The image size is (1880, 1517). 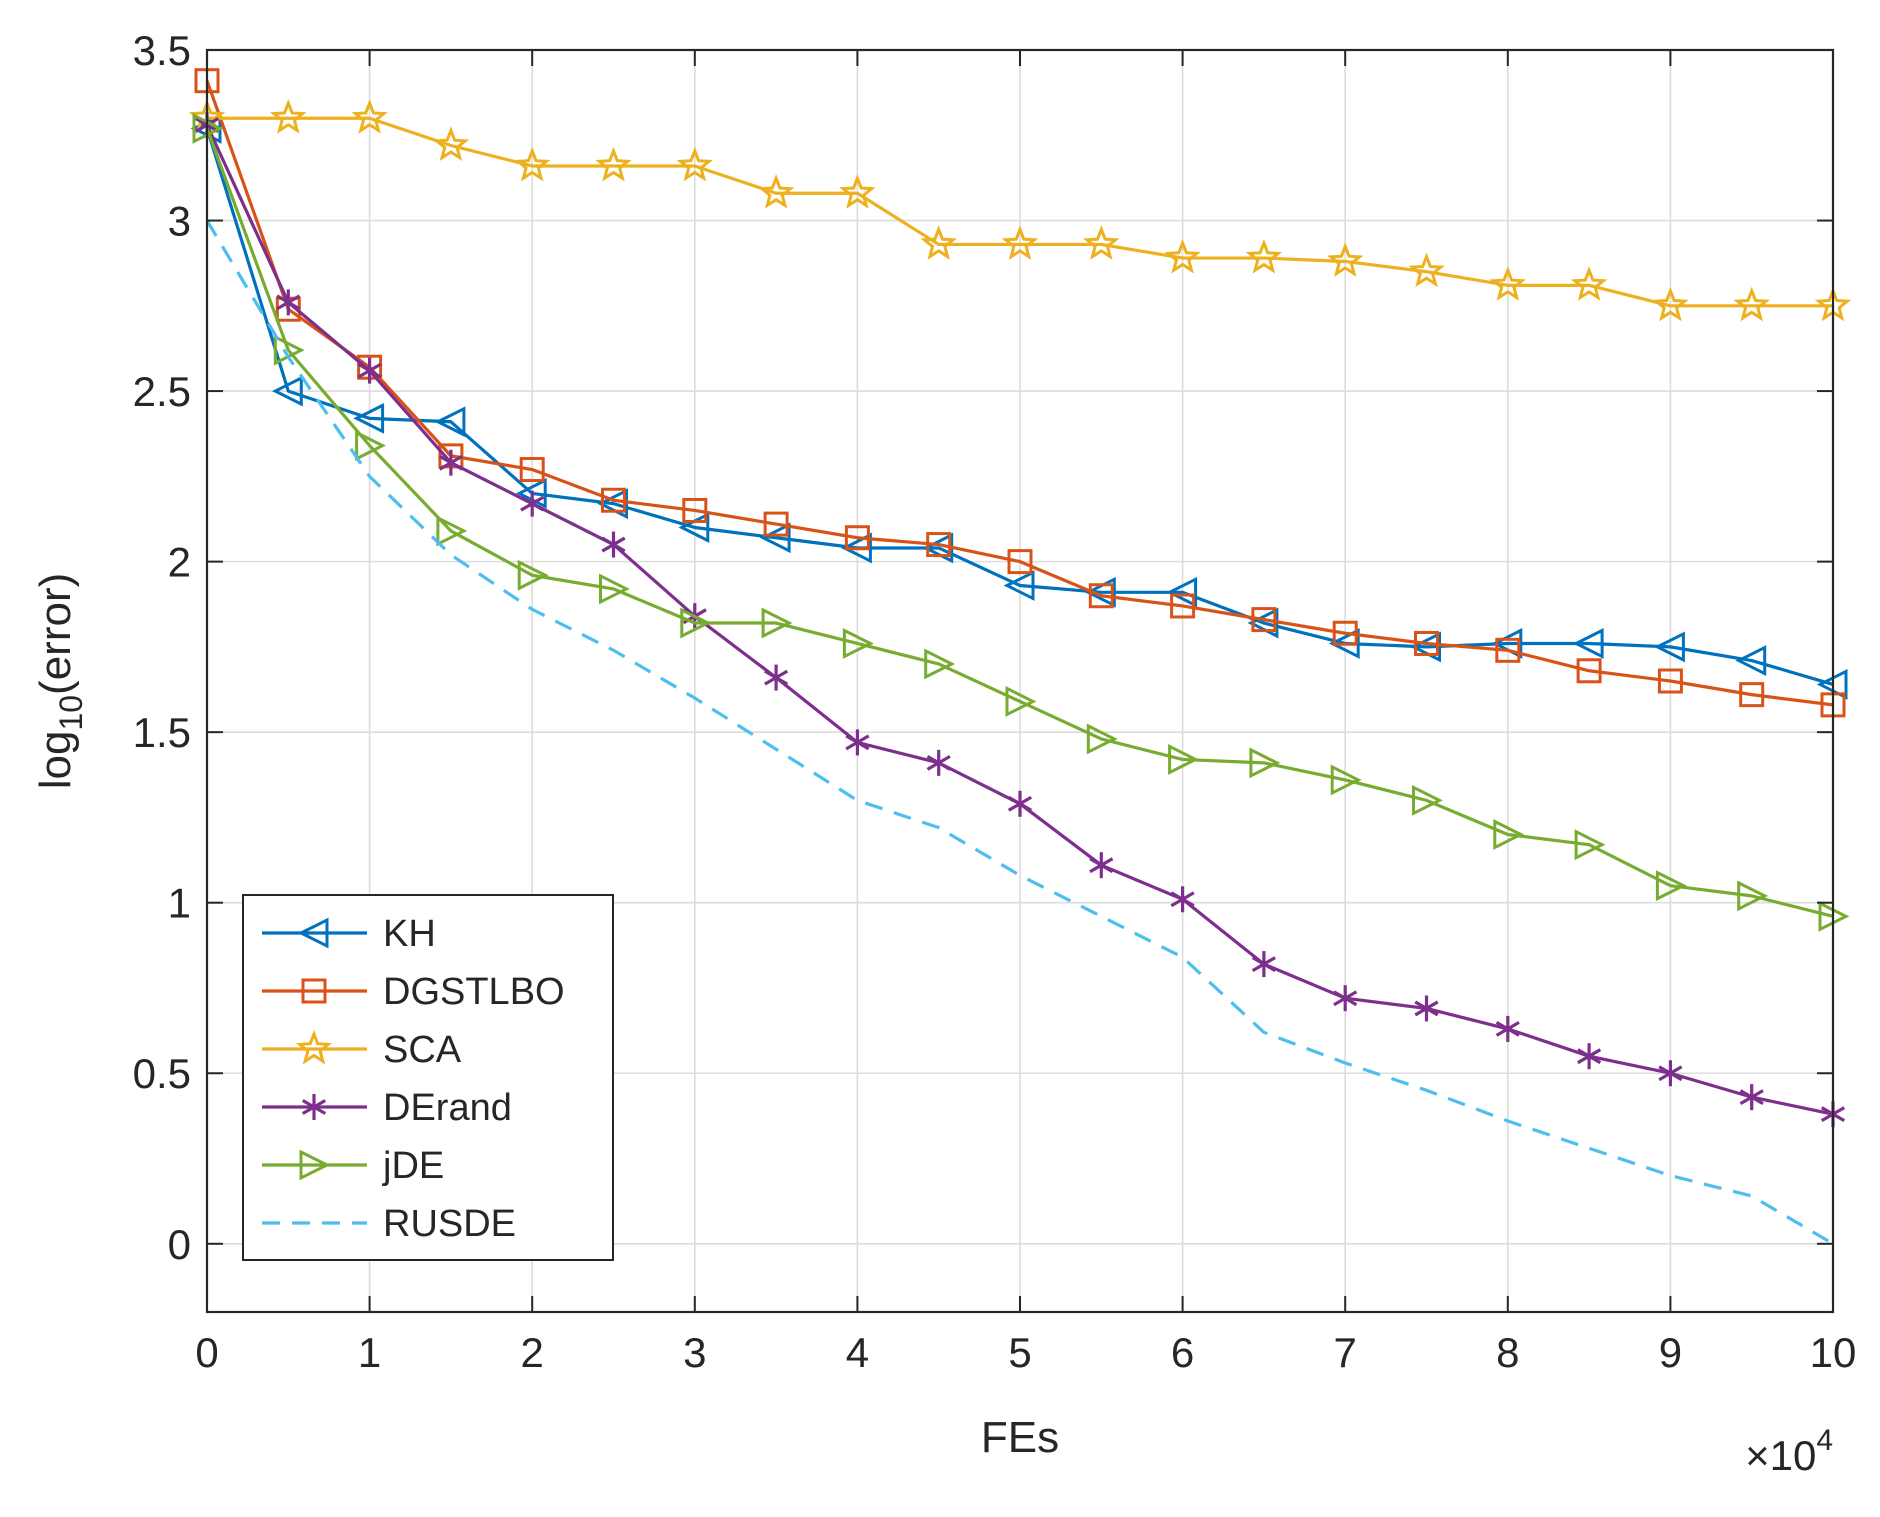 I want to click on legend-label-derand: DErand, so click(x=447, y=1108).